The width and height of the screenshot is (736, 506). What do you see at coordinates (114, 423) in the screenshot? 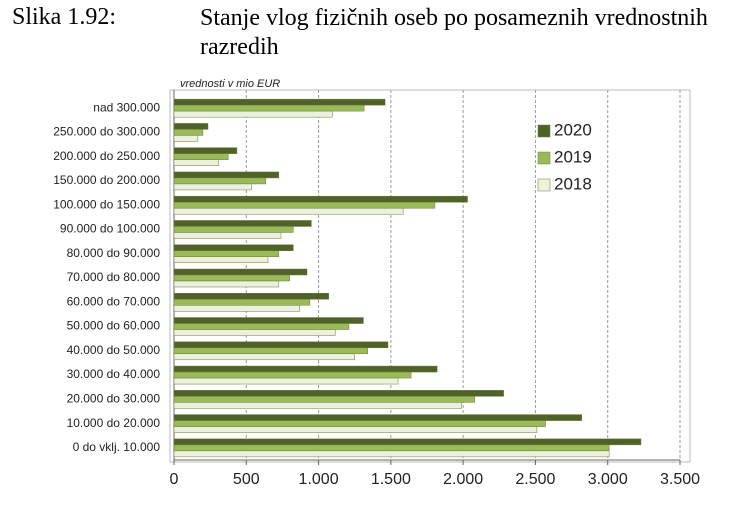
I see `y-tick-label: 10.000 do 20.000` at bounding box center [114, 423].